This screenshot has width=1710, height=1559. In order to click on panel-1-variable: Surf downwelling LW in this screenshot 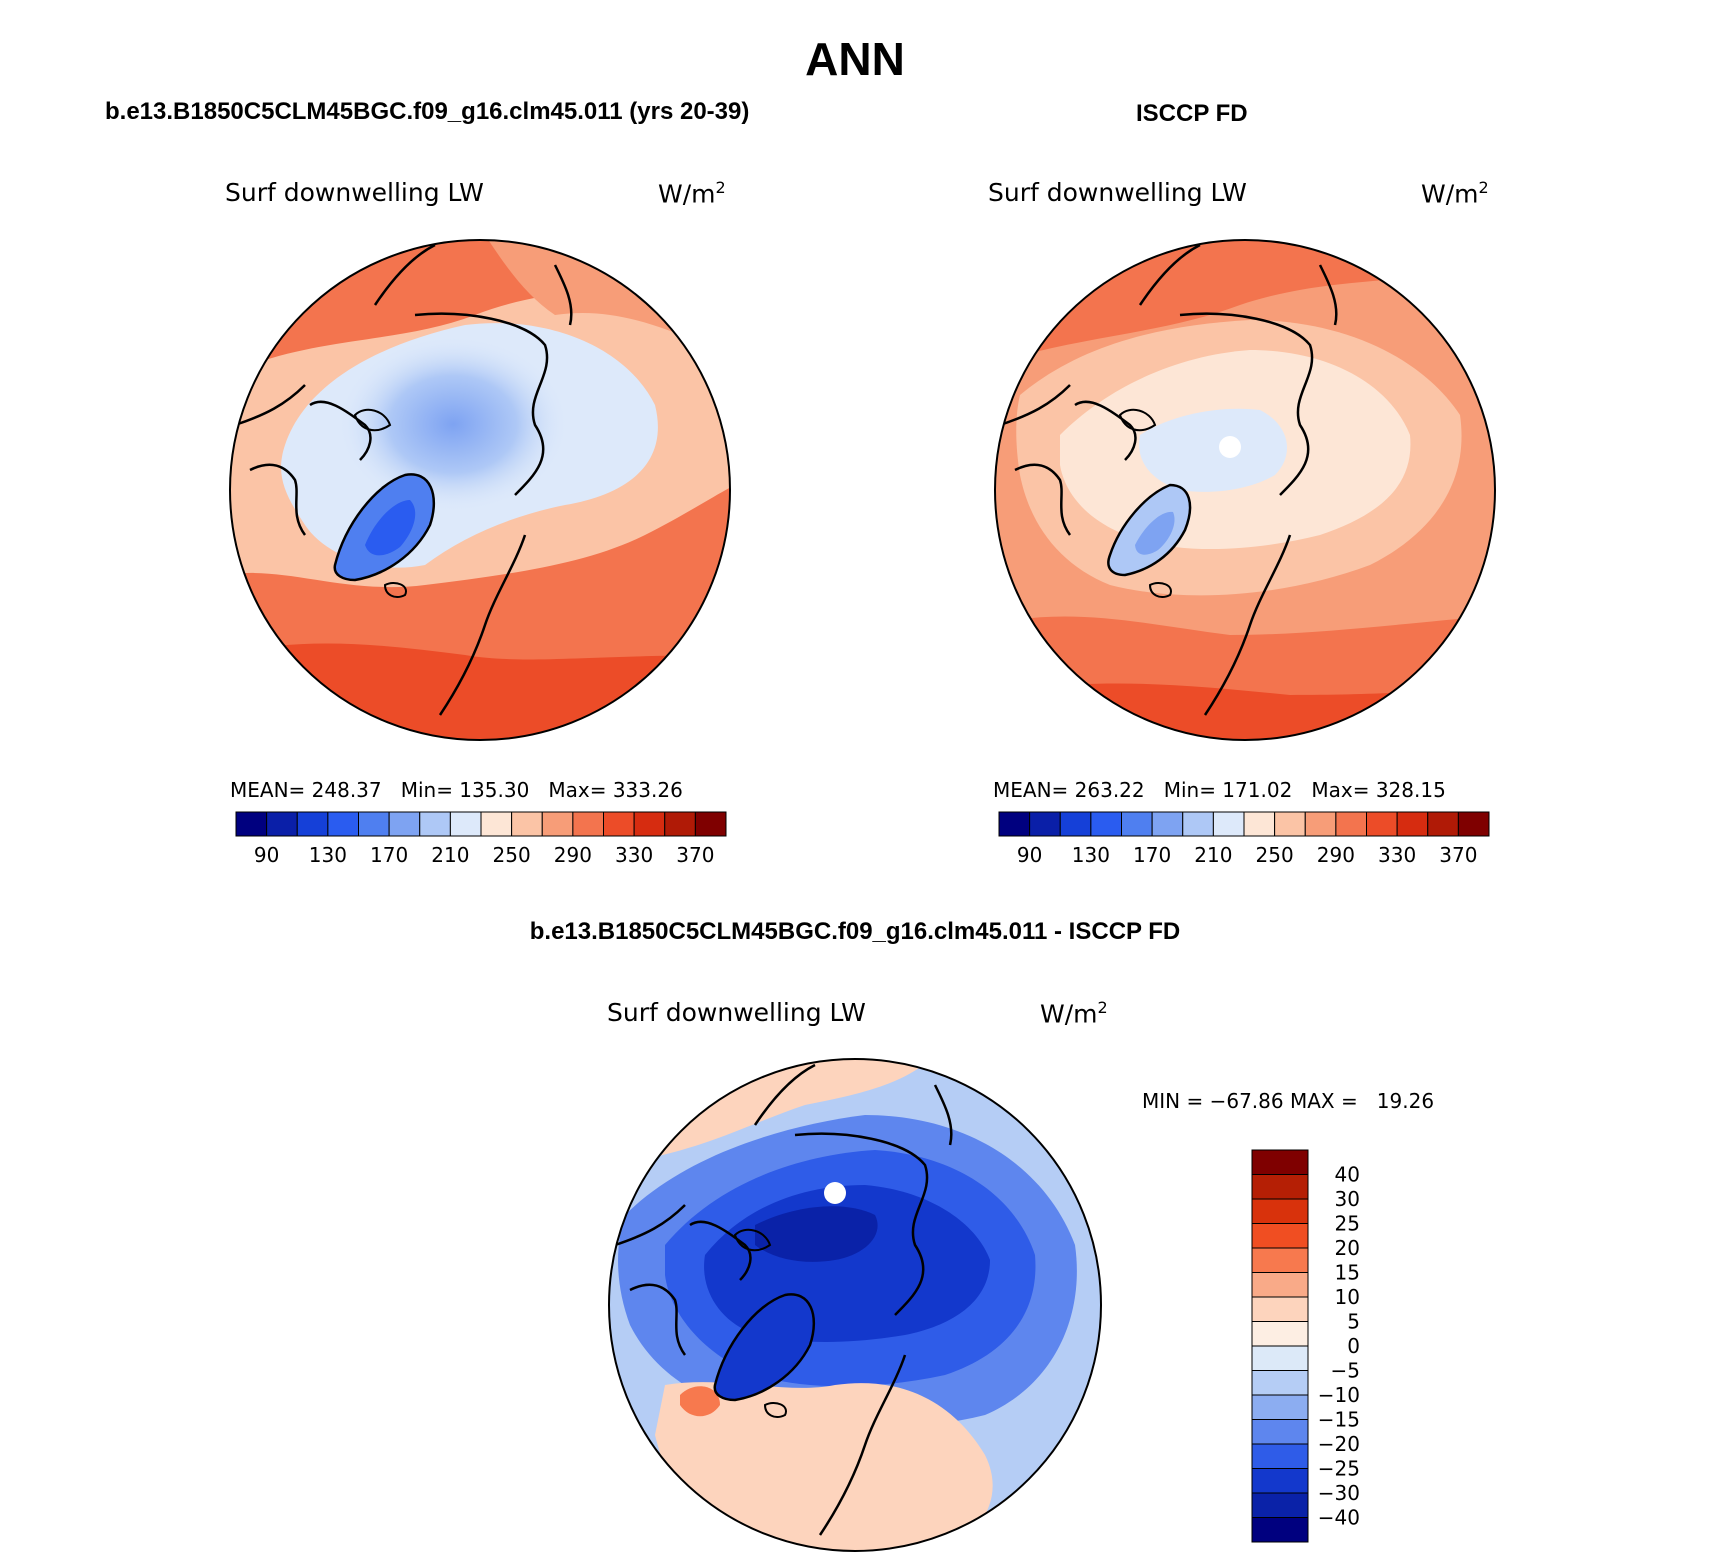, I will do `click(354, 192)`.